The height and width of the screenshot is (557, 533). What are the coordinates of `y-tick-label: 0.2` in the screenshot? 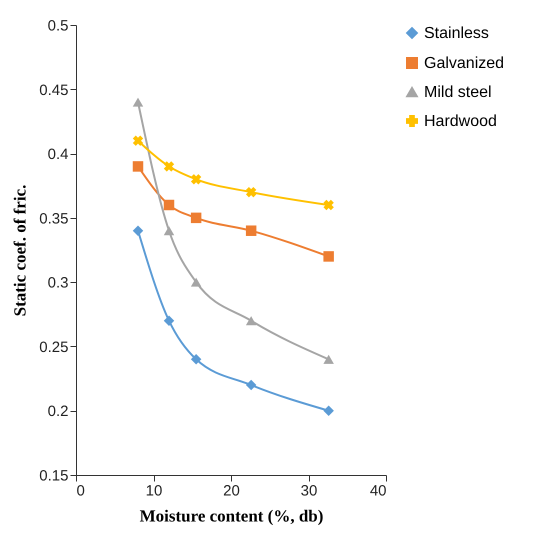 It's located at (58, 411).